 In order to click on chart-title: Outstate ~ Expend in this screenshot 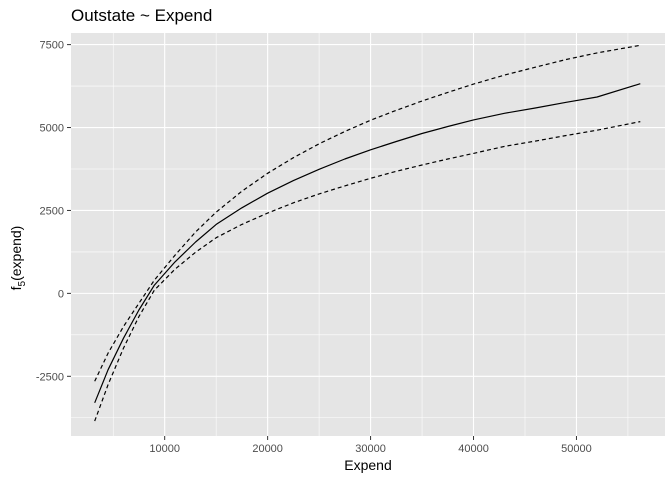, I will do `click(141, 15)`.